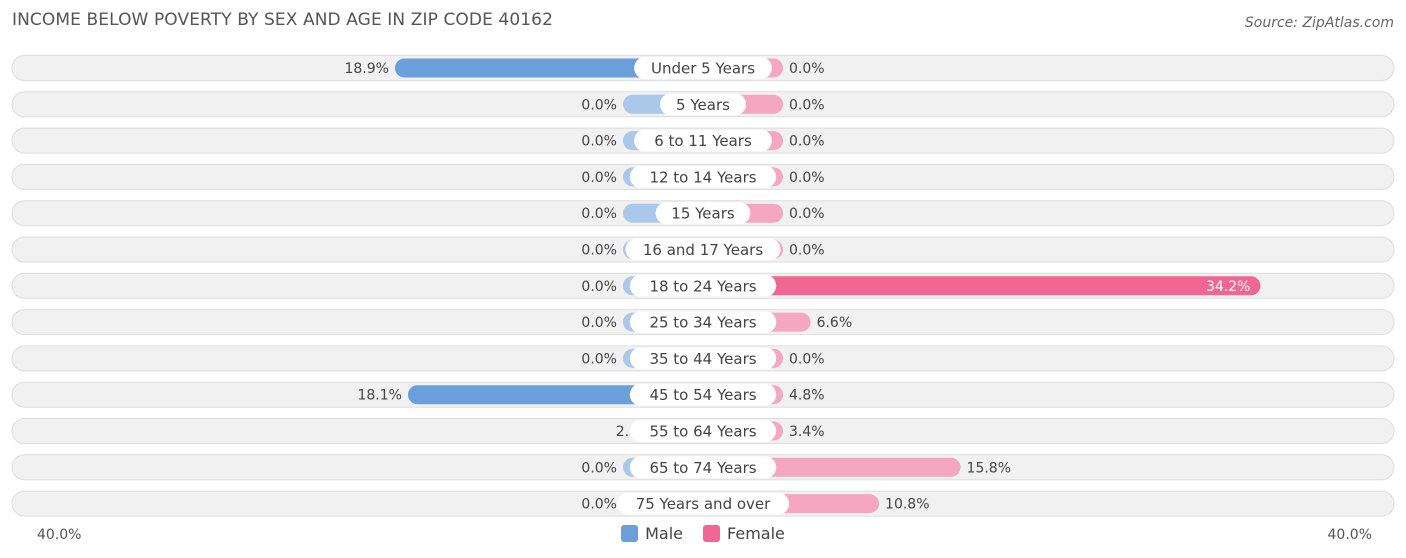  What do you see at coordinates (664, 533) in the screenshot?
I see `legend-label-male: Male` at bounding box center [664, 533].